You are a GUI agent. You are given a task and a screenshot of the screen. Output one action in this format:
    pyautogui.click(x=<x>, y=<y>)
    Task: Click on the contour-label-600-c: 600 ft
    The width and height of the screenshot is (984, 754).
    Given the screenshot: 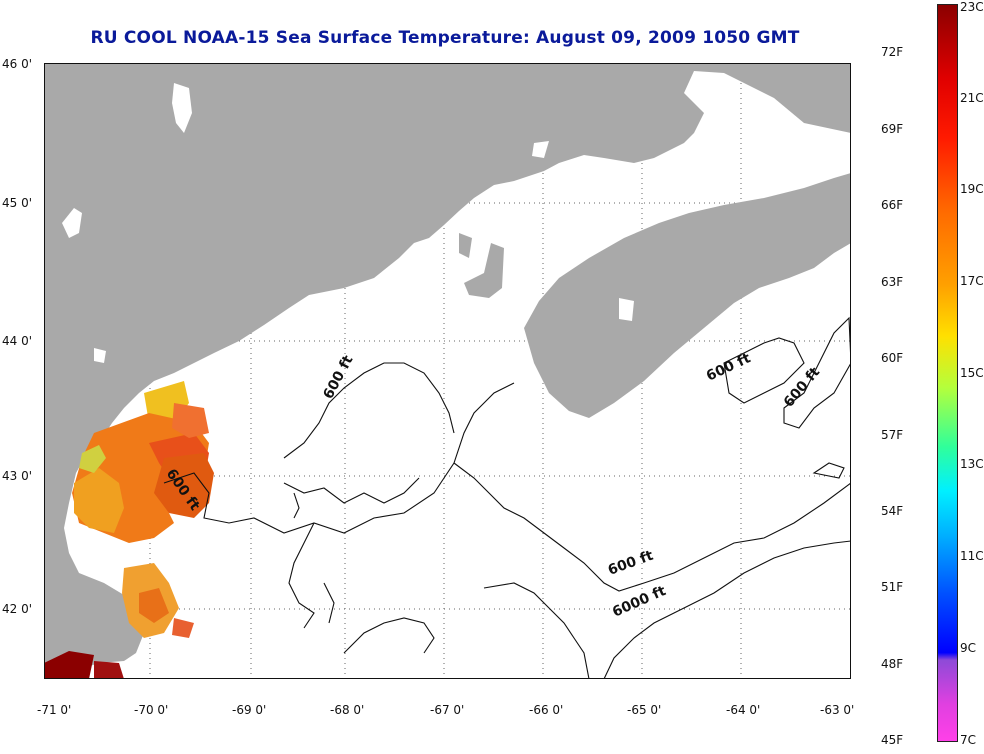 What is the action you would take?
    pyautogui.click(x=631, y=563)
    